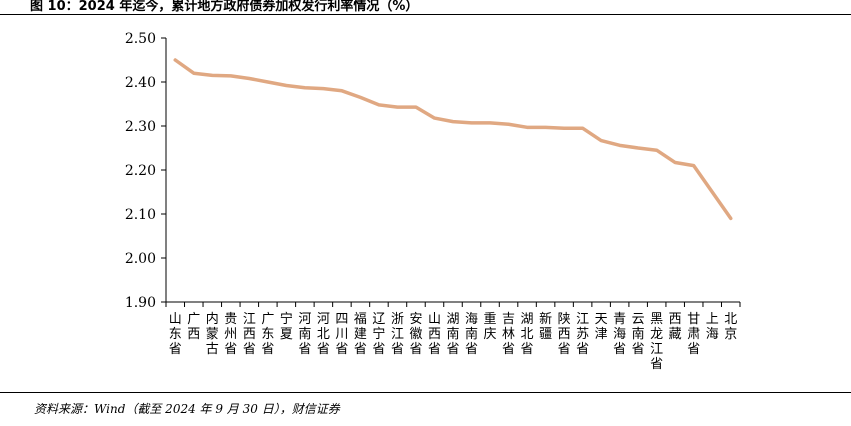 This screenshot has width=851, height=426. What do you see at coordinates (175, 334) in the screenshot?
I see `x-tick-label: 山东省` at bounding box center [175, 334].